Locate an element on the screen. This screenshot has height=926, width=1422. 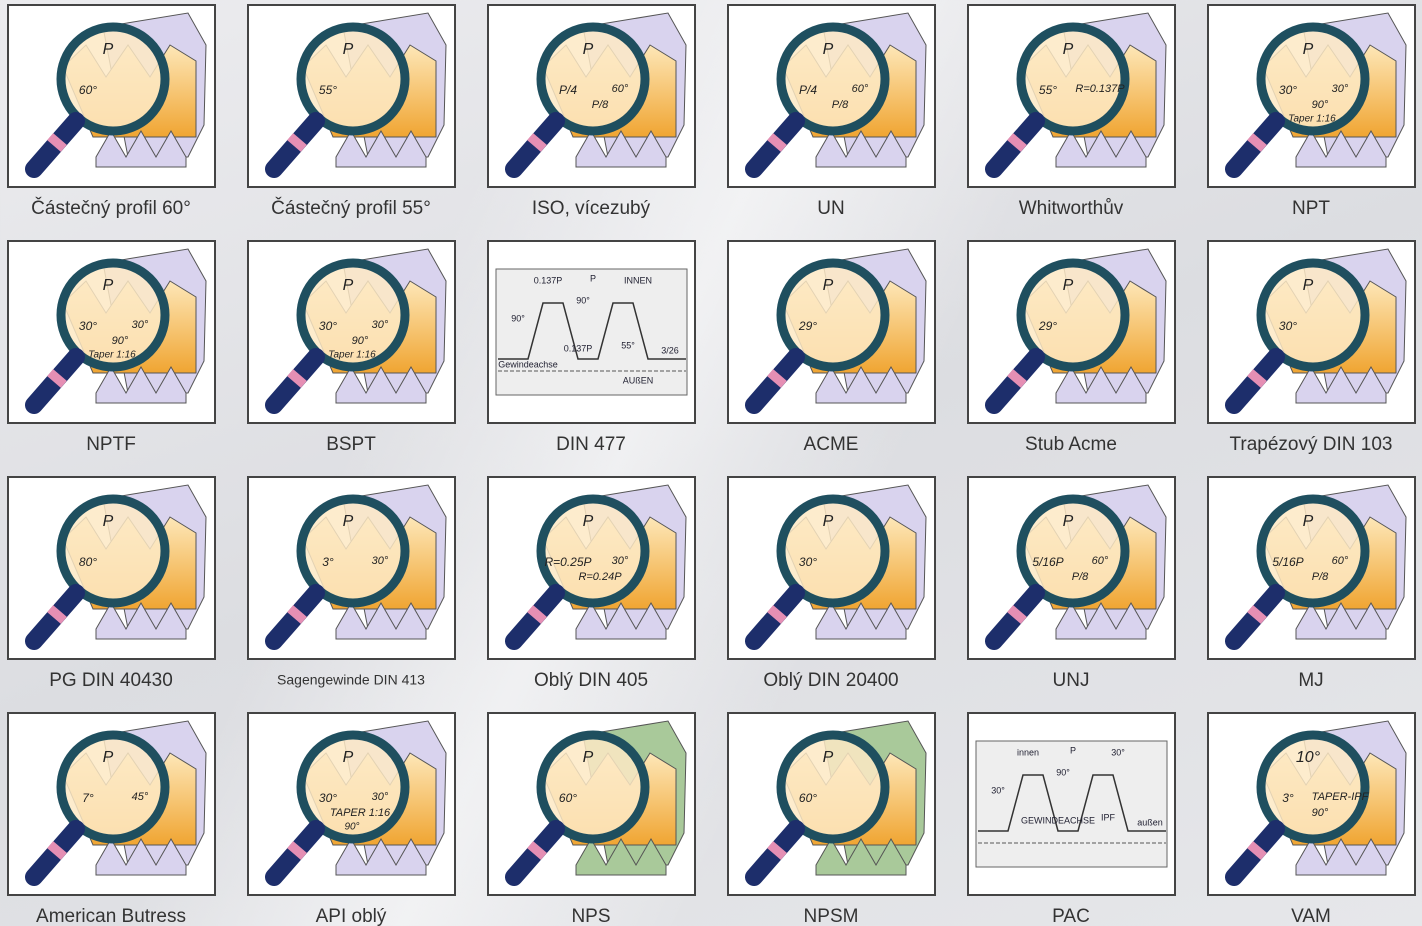
thread-tile: P 29° Stub Acme is located at coordinates (1071, 347).